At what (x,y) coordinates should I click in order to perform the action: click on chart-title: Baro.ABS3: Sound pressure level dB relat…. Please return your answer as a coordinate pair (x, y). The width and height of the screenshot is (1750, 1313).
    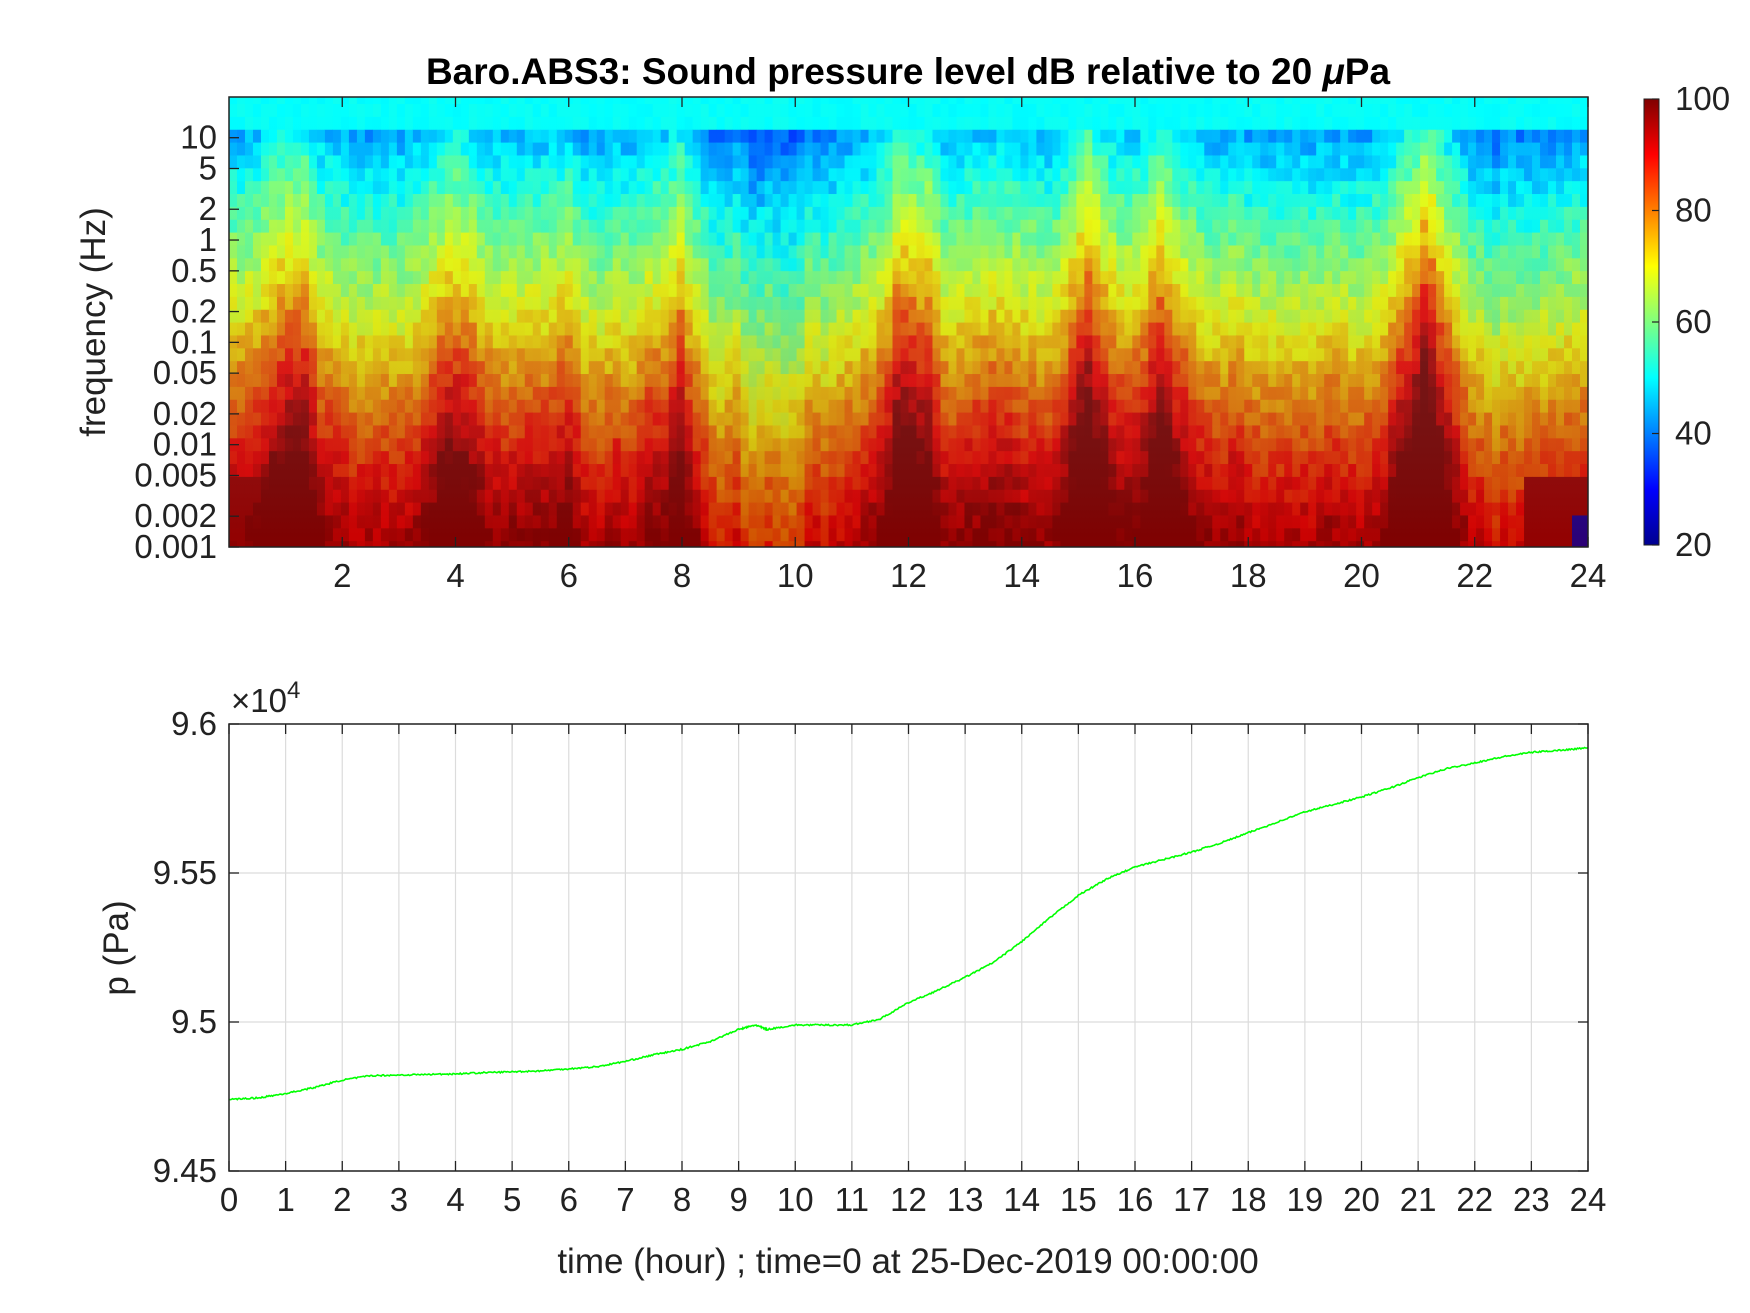
    Looking at the image, I should click on (908, 71).